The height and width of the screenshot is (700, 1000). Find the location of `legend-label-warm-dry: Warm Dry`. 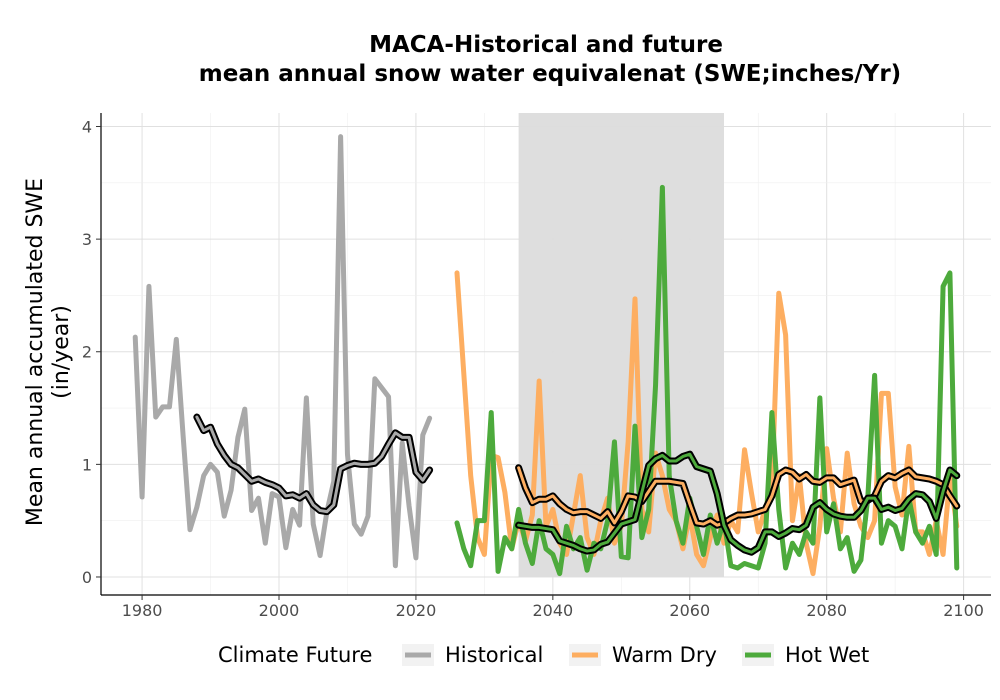

legend-label-warm-dry: Warm Dry is located at coordinates (664, 655).